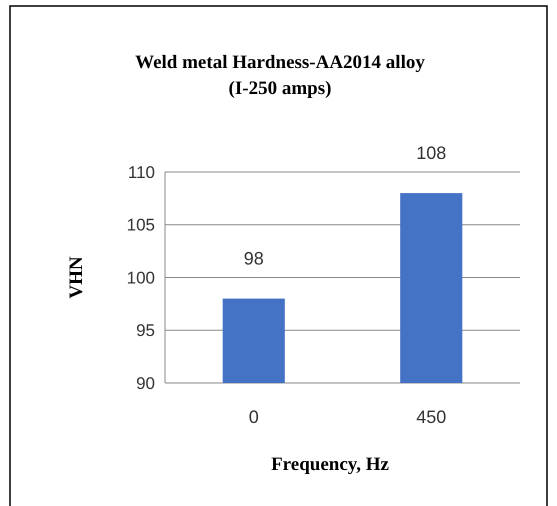 Image resolution: width=557 pixels, height=506 pixels. Describe the element at coordinates (140, 225) in the screenshot. I see `y-tick-label: 105` at that location.